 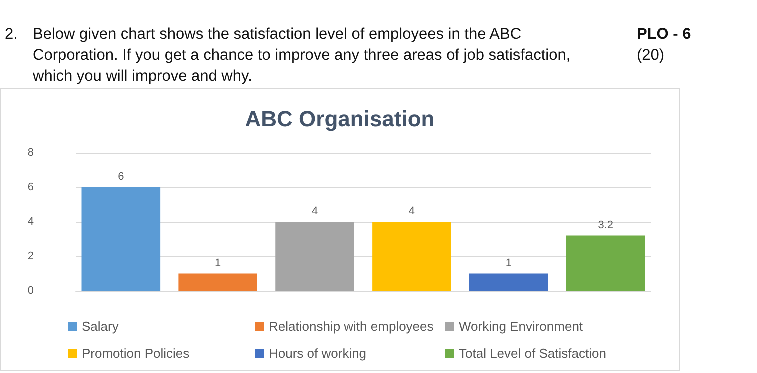 What do you see at coordinates (31, 256) in the screenshot?
I see `y-tick-label: 2` at bounding box center [31, 256].